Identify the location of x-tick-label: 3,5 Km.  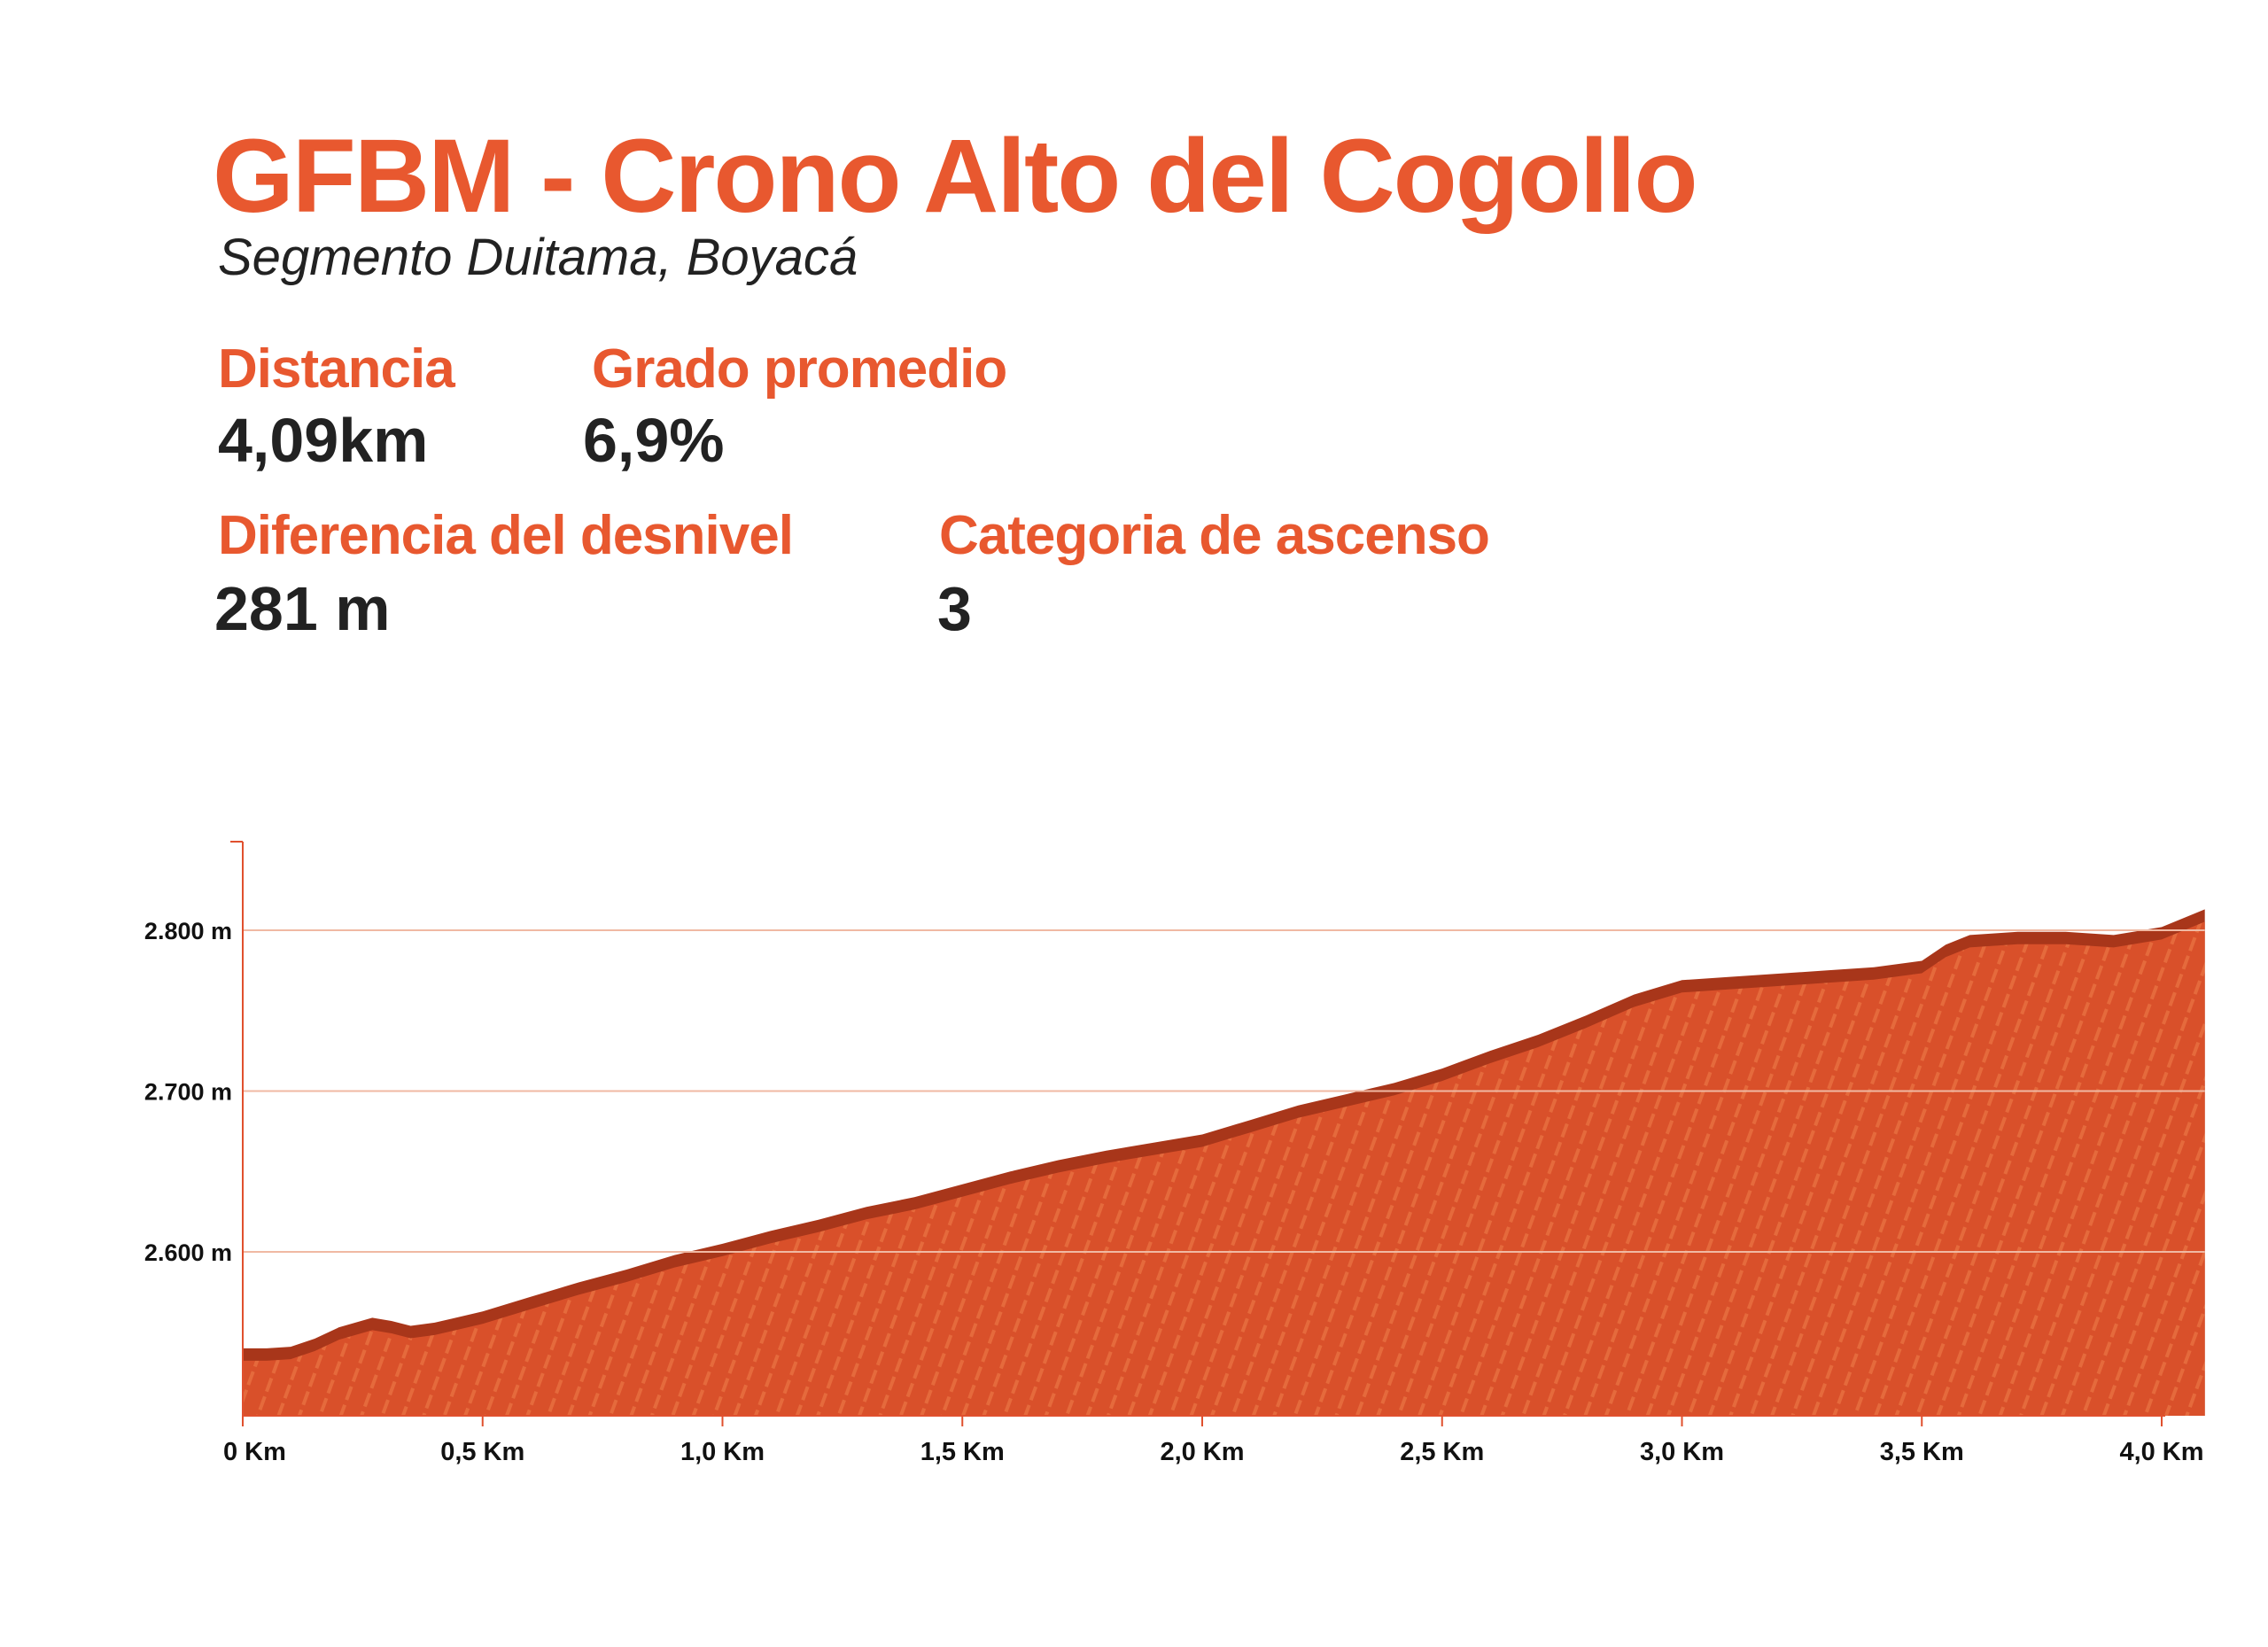
(1922, 1452).